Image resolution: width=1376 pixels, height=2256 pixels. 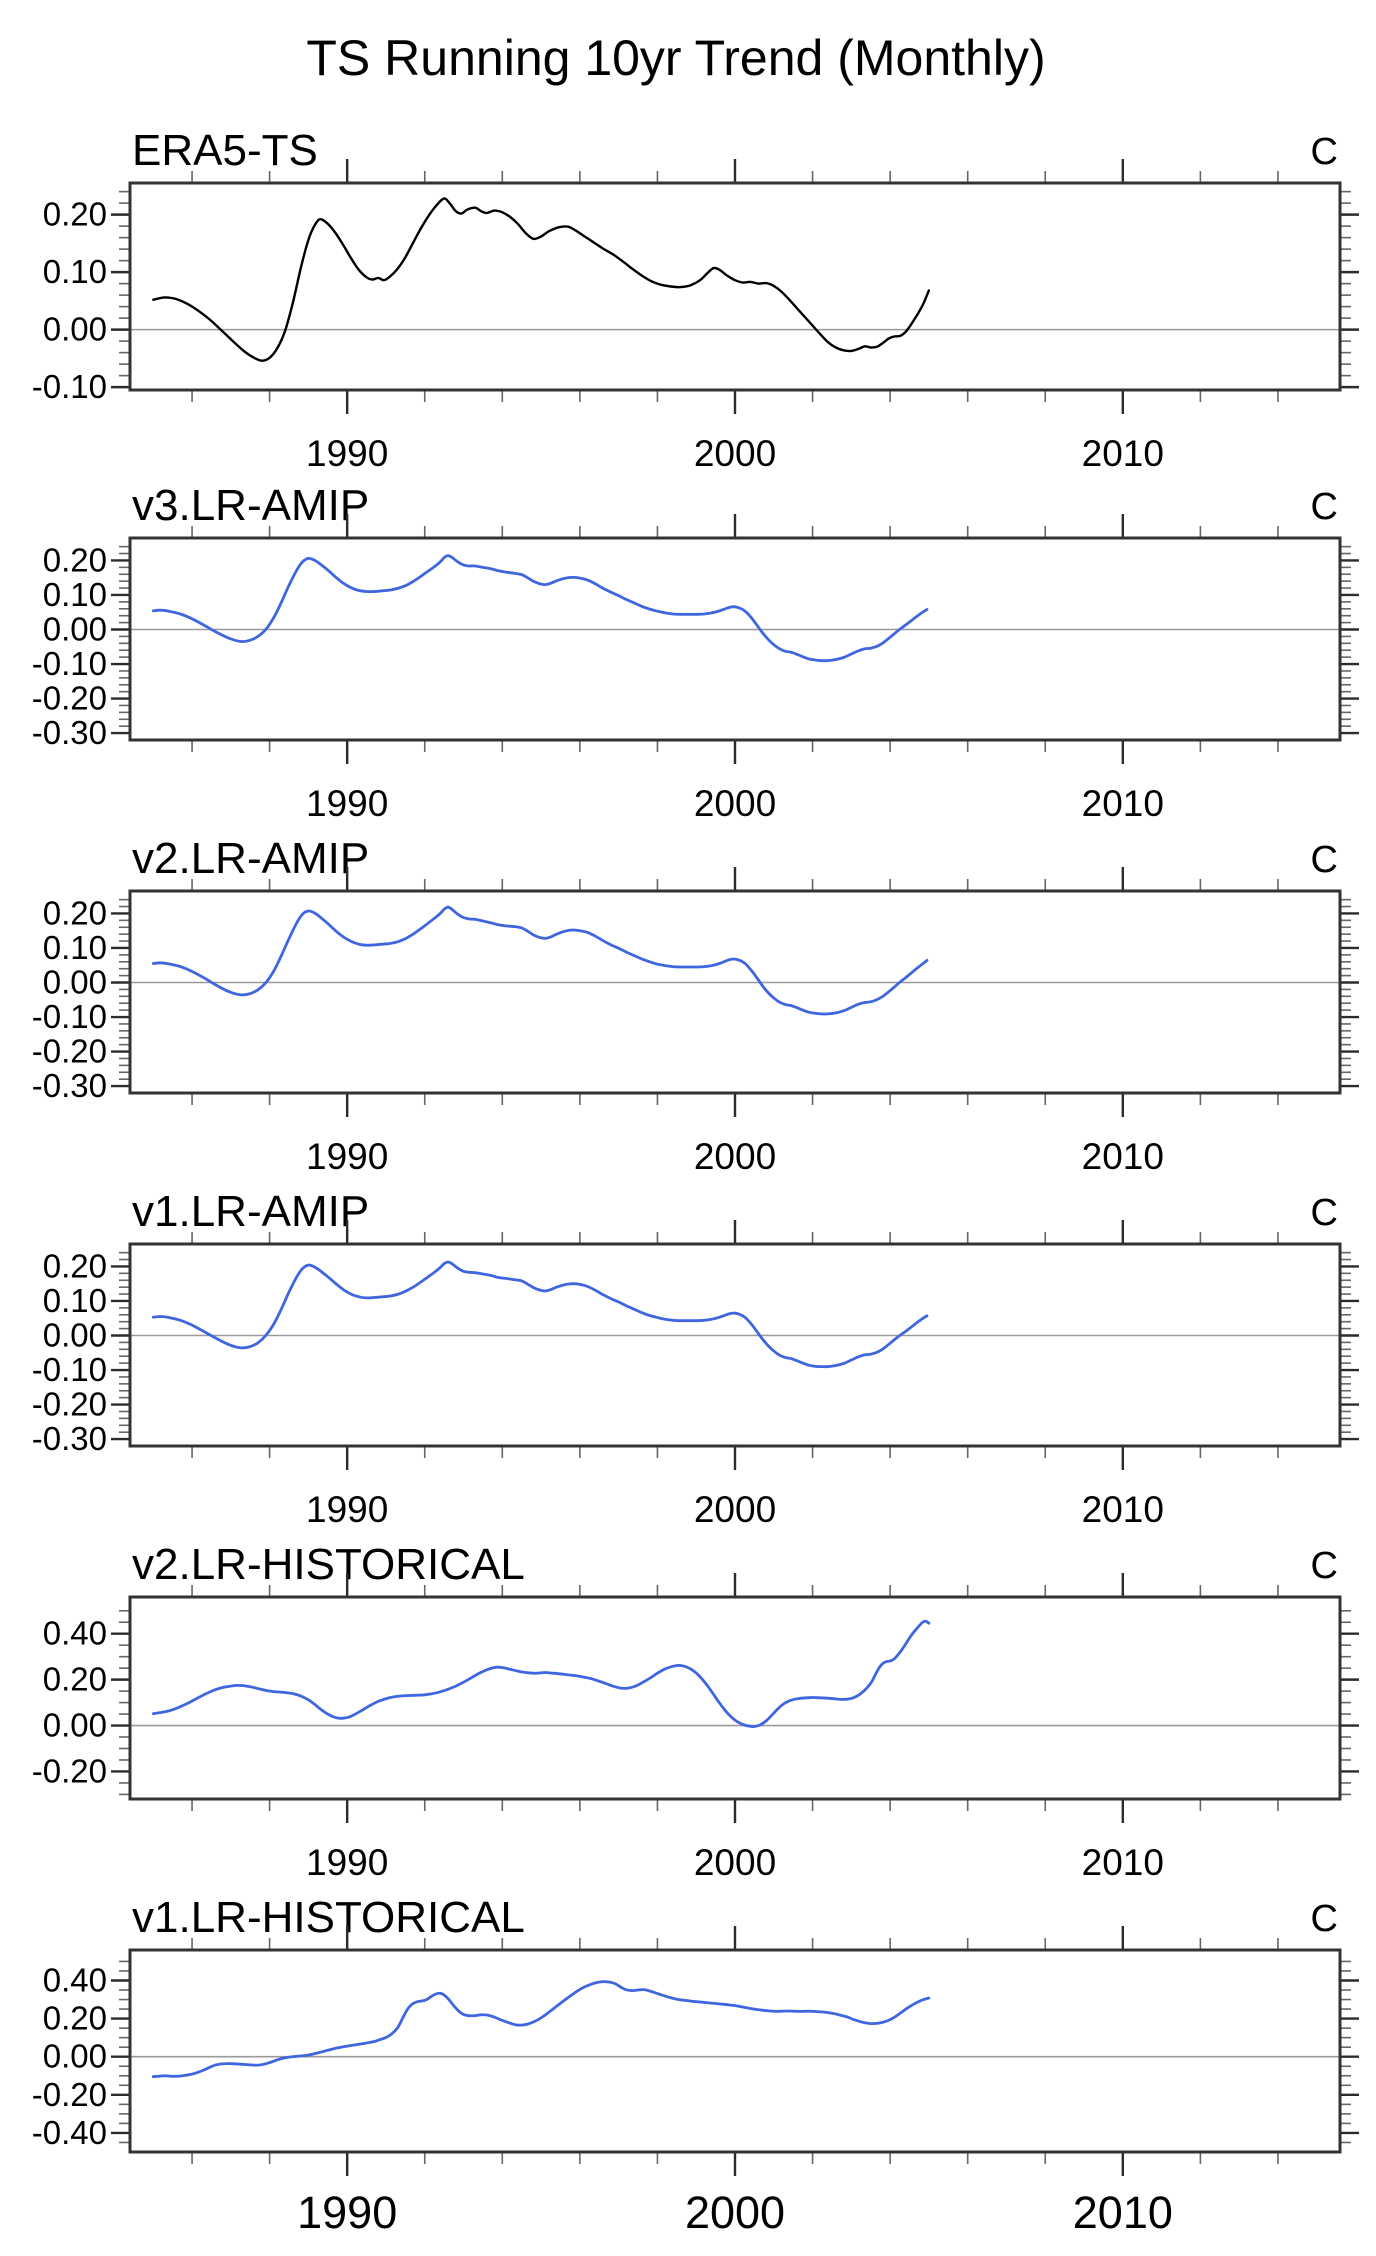 I want to click on panel-title: v1.LR-HISTORICAL, so click(x=328, y=1917).